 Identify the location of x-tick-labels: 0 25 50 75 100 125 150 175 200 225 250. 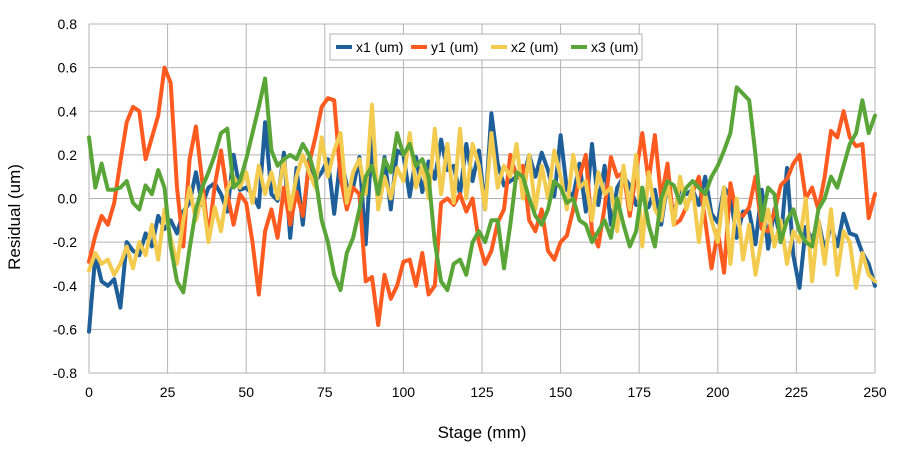
(486, 392).